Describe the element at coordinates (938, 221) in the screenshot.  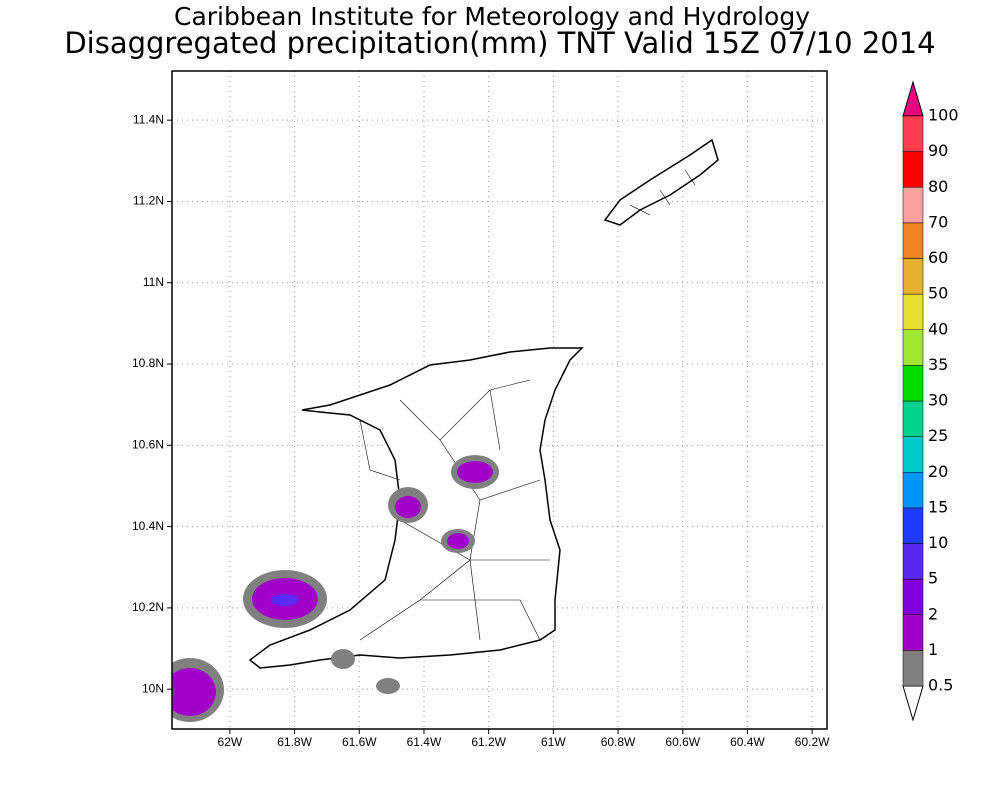
I see `colorbar-label: 70` at that location.